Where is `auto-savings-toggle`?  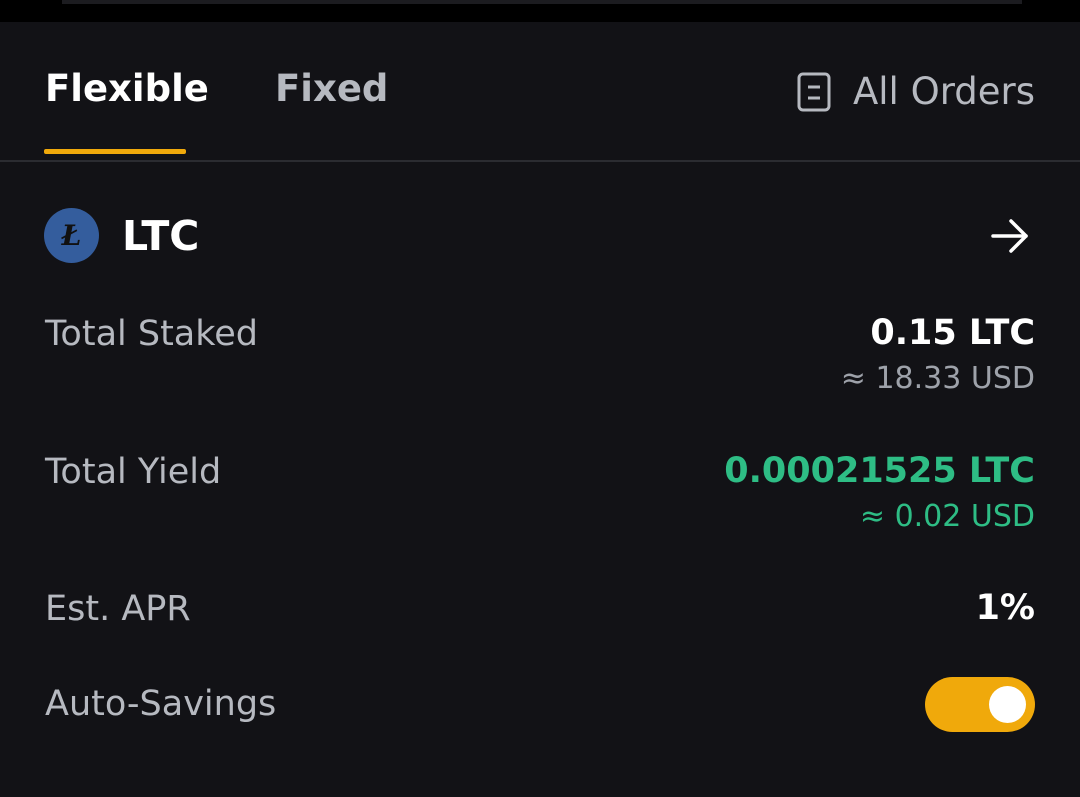 auto-savings-toggle is located at coordinates (980, 704).